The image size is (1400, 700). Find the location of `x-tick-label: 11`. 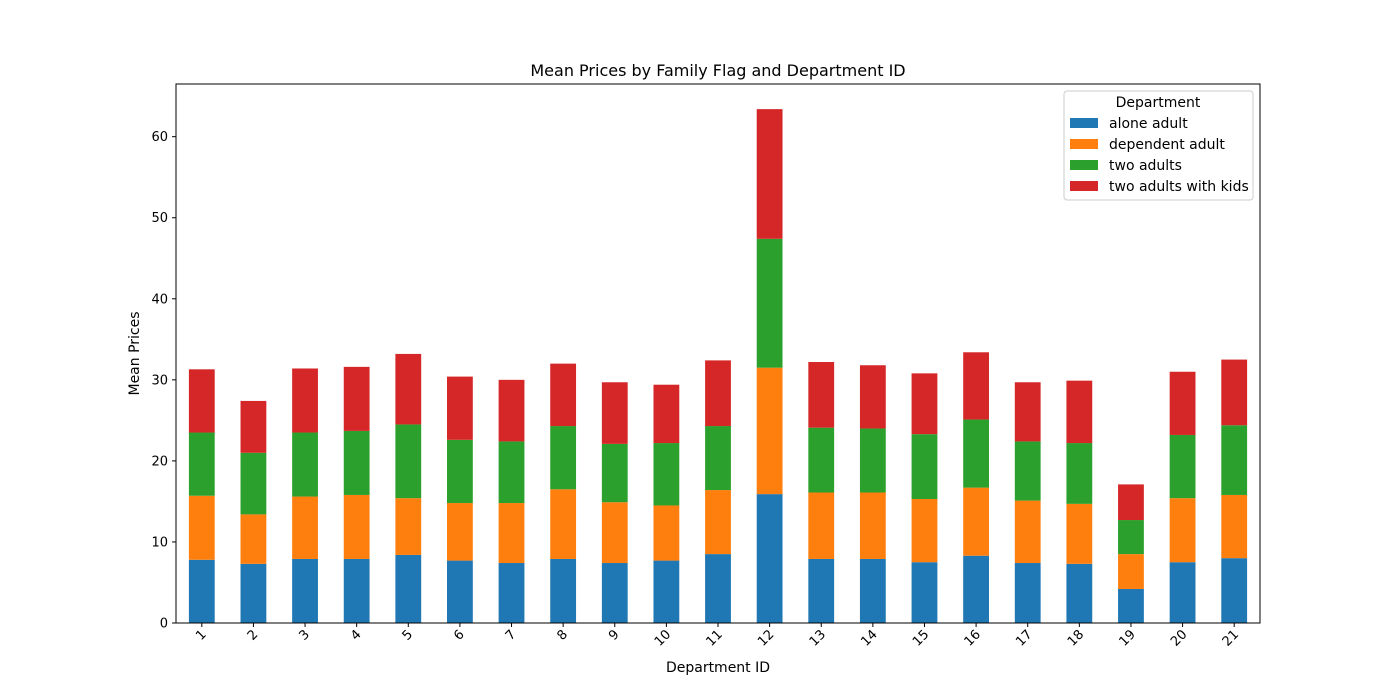

x-tick-label: 11 is located at coordinates (715, 638).